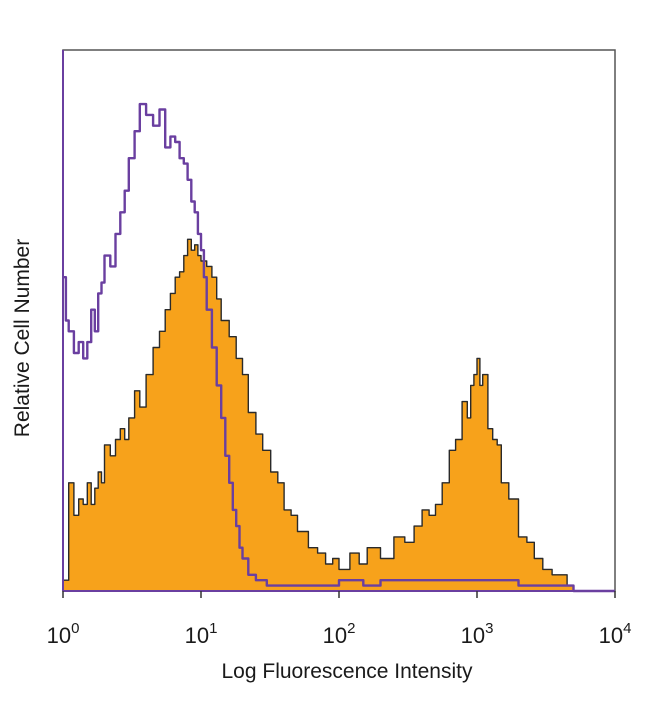  Describe the element at coordinates (347, 671) in the screenshot. I see `x-axis-title: Log Fluorescence Intensity` at that location.